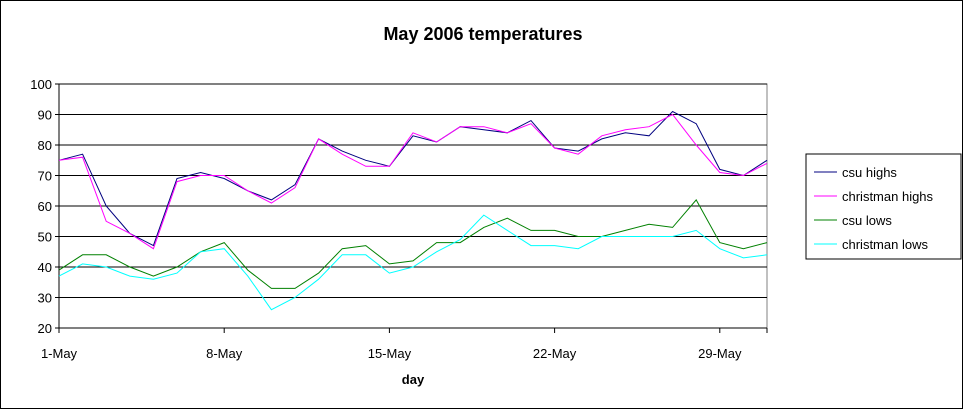  Describe the element at coordinates (59, 353) in the screenshot. I see `x-tick-label: 1-May` at that location.